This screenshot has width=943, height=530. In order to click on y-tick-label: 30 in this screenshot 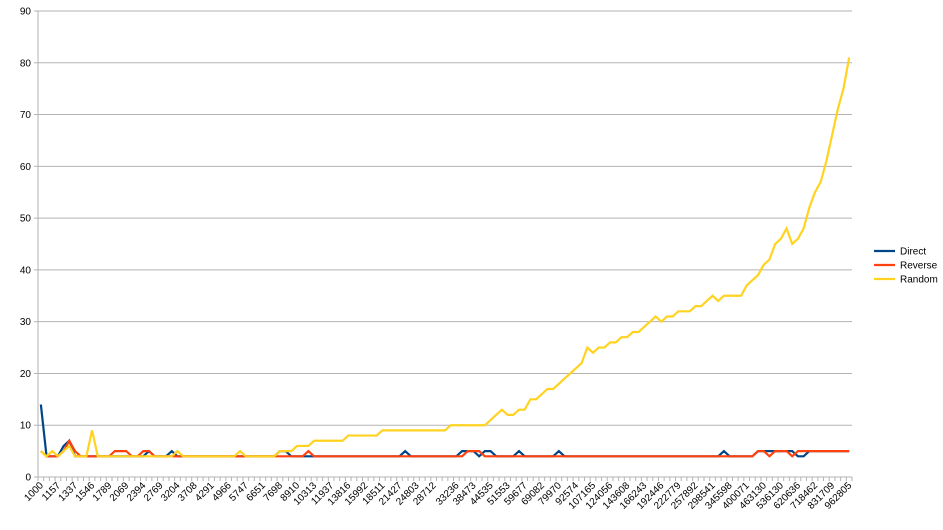, I will do `click(26, 322)`.